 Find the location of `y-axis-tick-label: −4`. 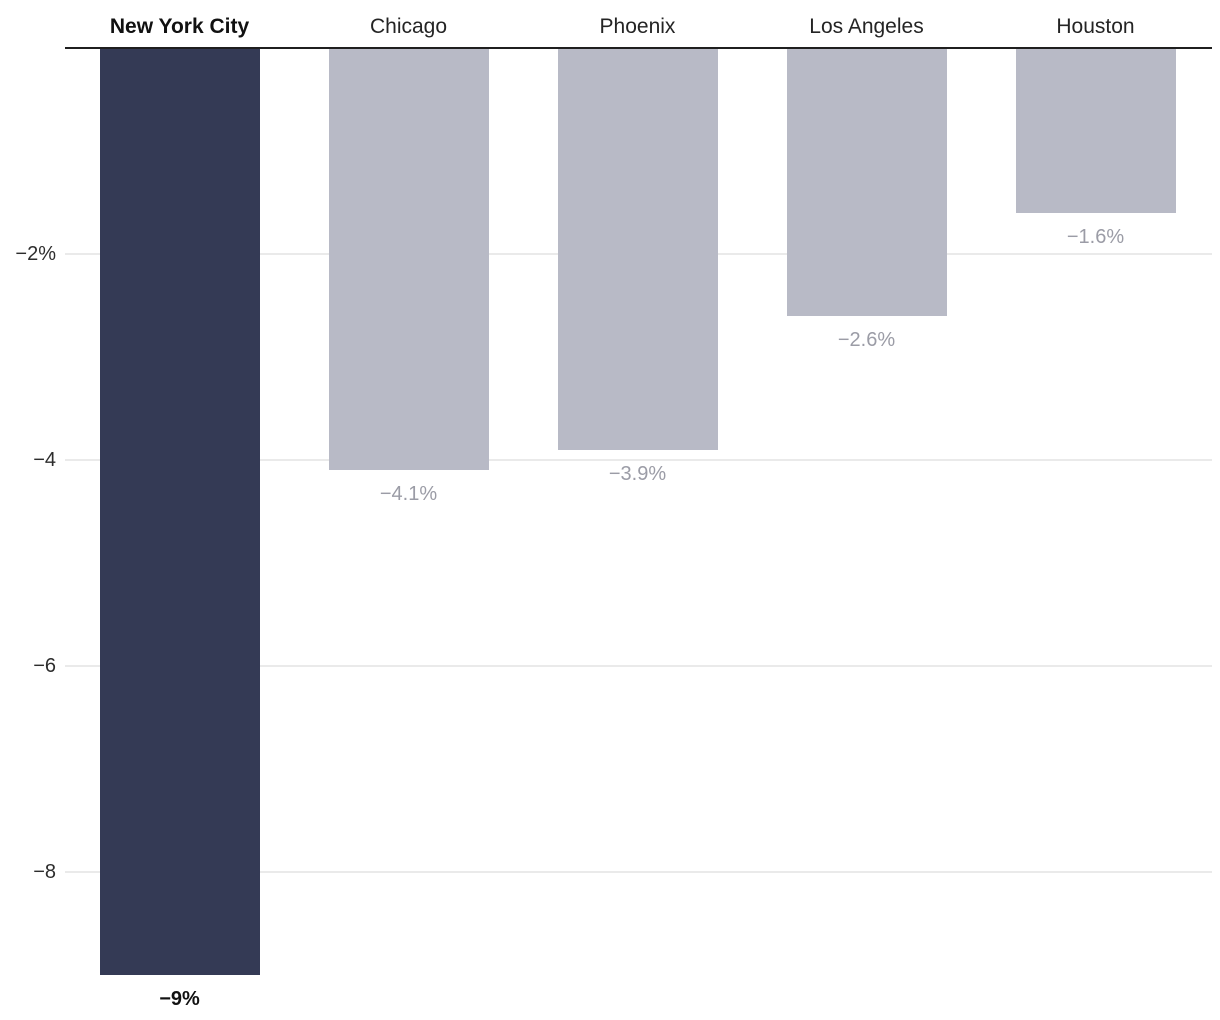

y-axis-tick-label: −4 is located at coordinates (44, 460).